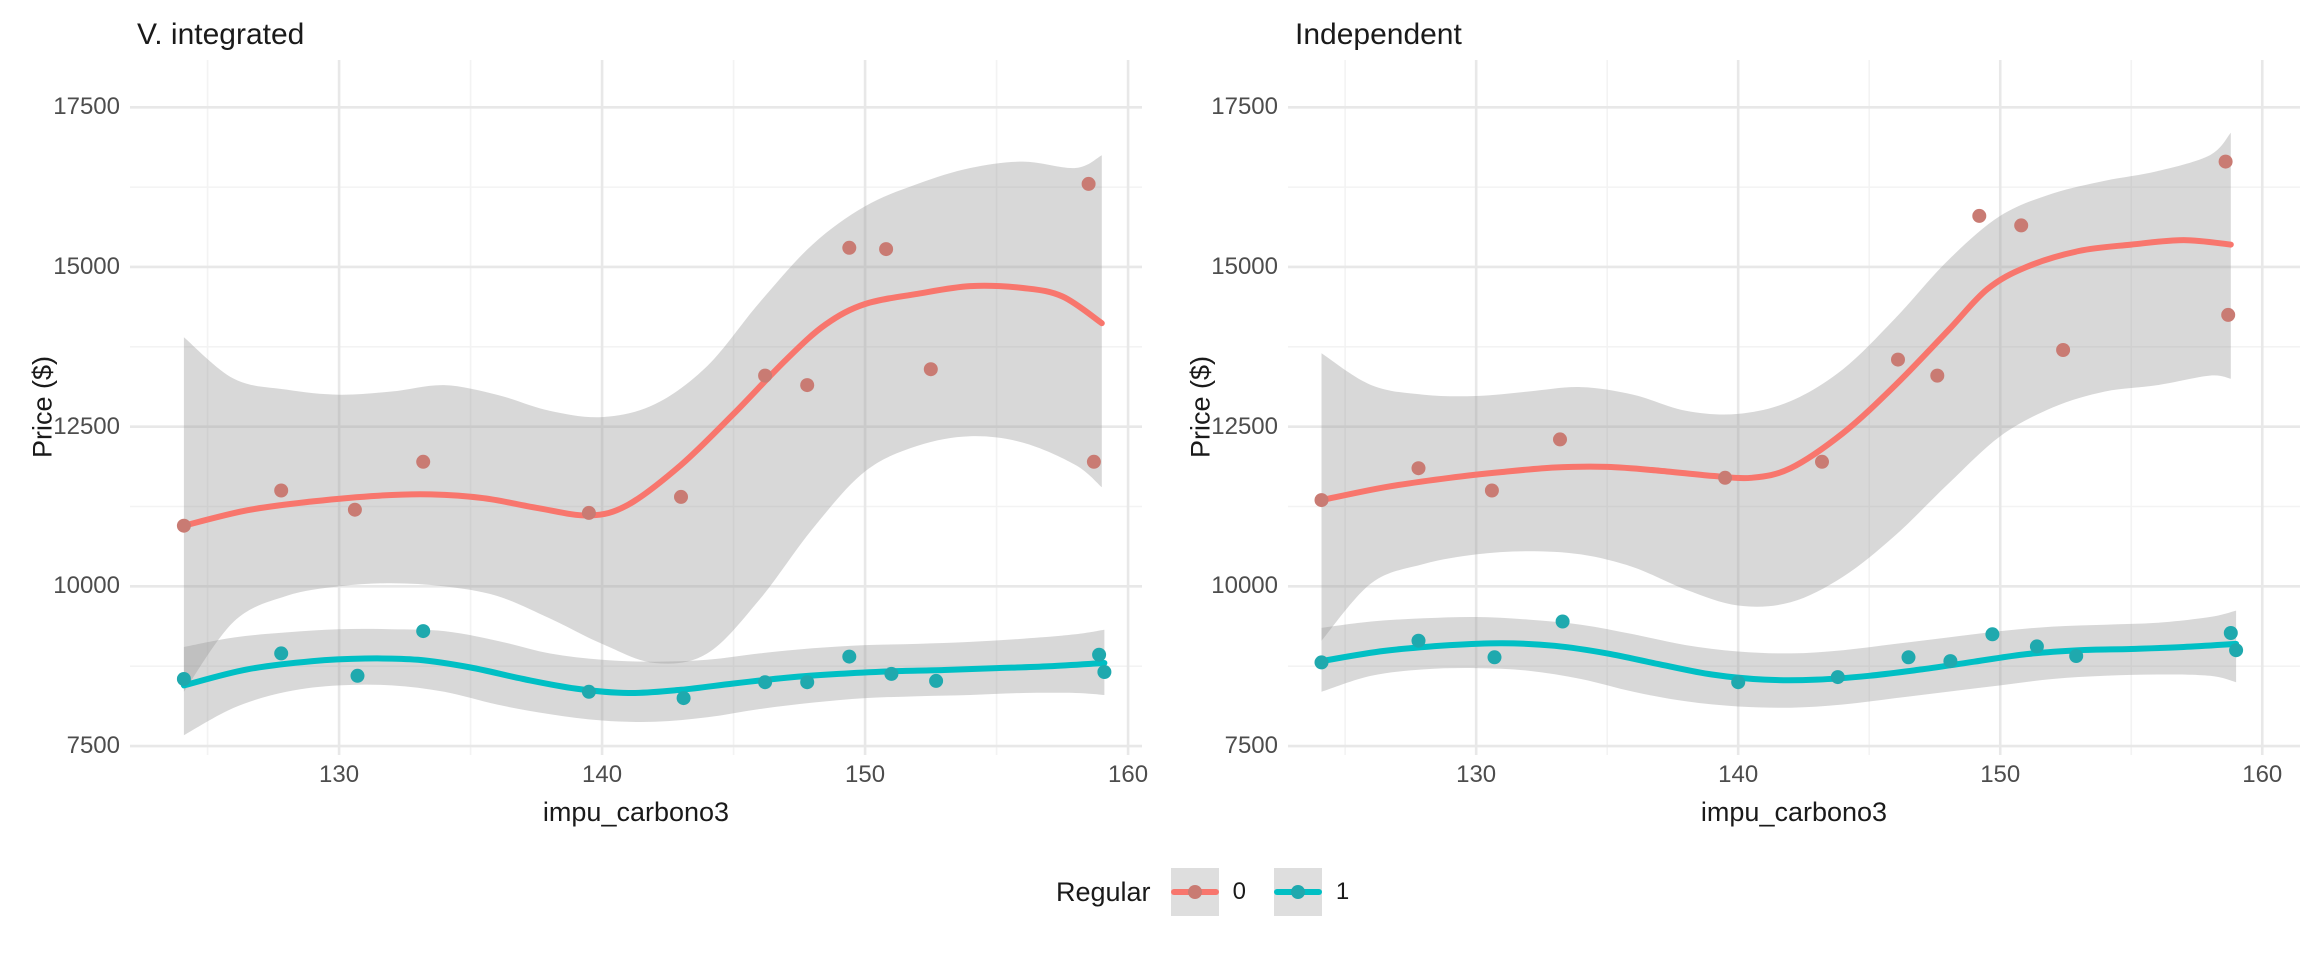 The width and height of the screenshot is (2304, 960). I want to click on legend: Regular 0 1, so click(1216, 892).